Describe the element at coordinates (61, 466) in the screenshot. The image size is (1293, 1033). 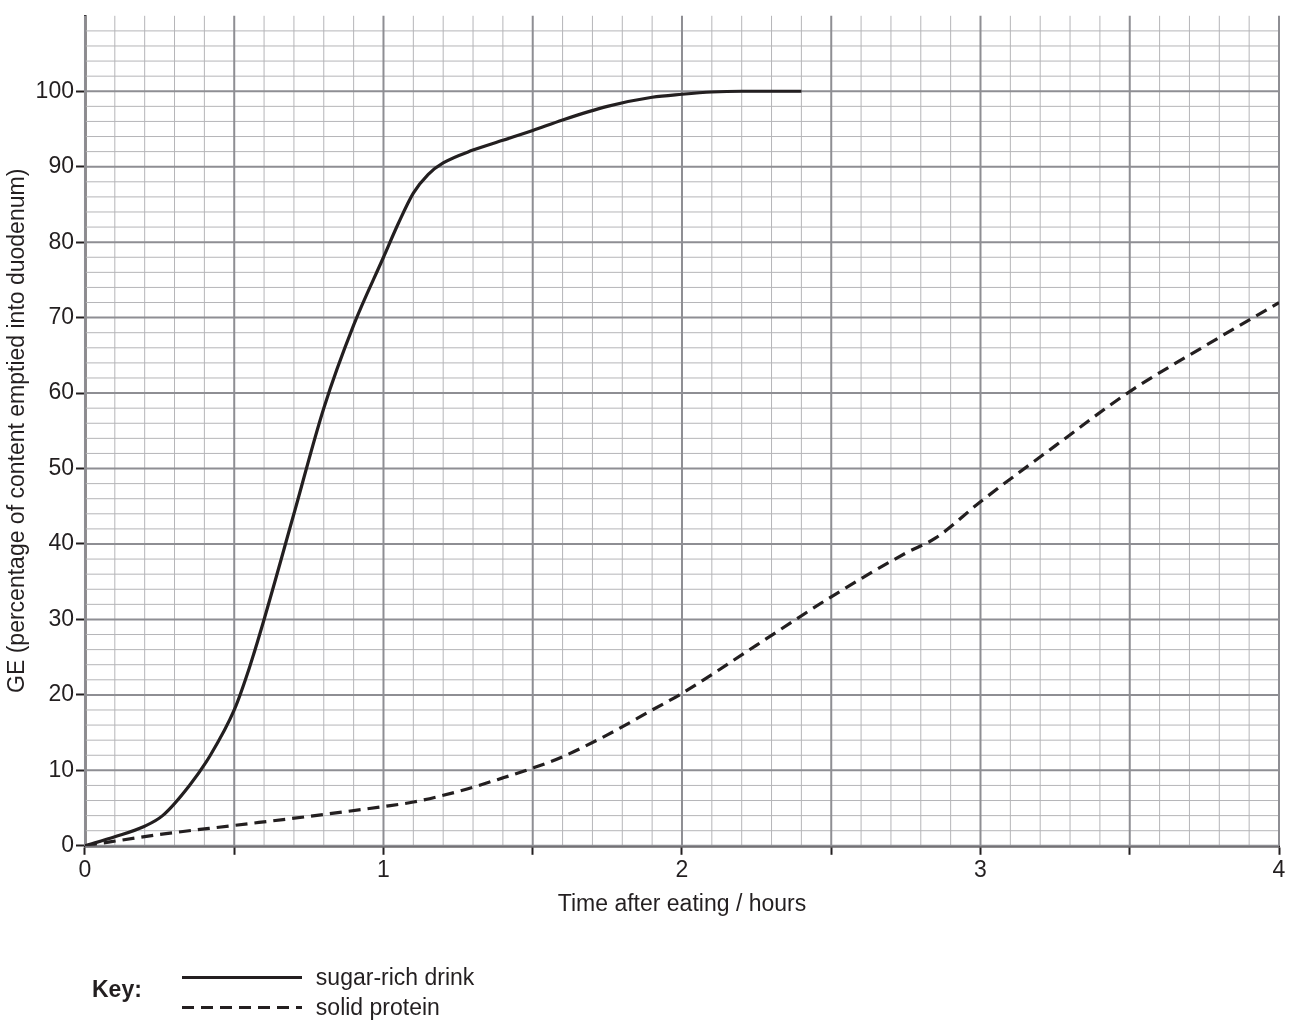
I see `y-tick-label: 50` at that location.